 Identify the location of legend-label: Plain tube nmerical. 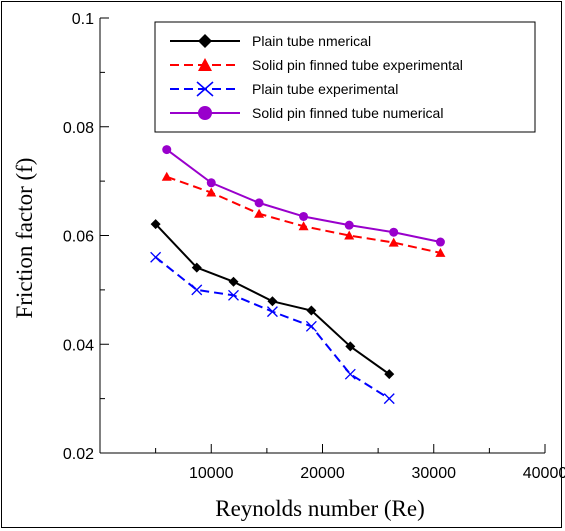
(311, 41).